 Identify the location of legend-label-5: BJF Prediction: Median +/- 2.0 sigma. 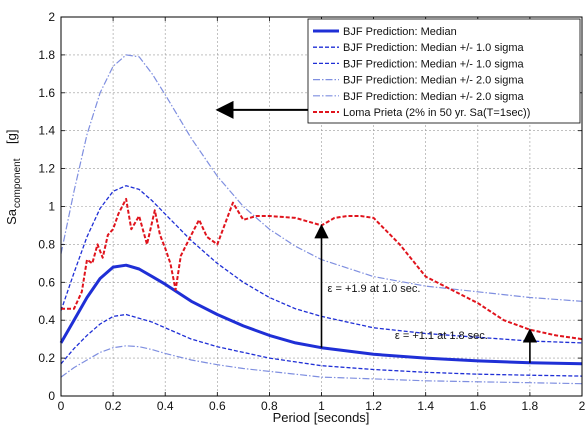
(434, 97).